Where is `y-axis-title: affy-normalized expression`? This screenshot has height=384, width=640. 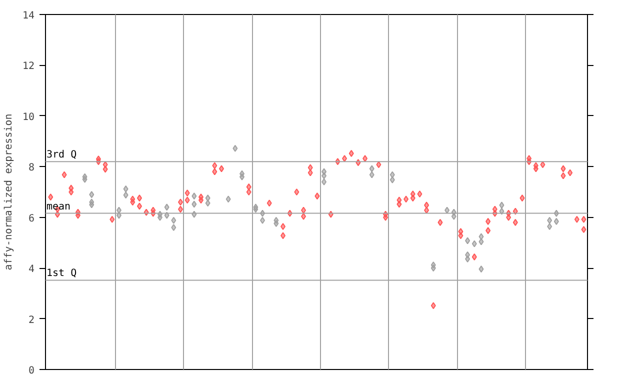 y-axis-title: affy-normalized expression is located at coordinates (8, 192).